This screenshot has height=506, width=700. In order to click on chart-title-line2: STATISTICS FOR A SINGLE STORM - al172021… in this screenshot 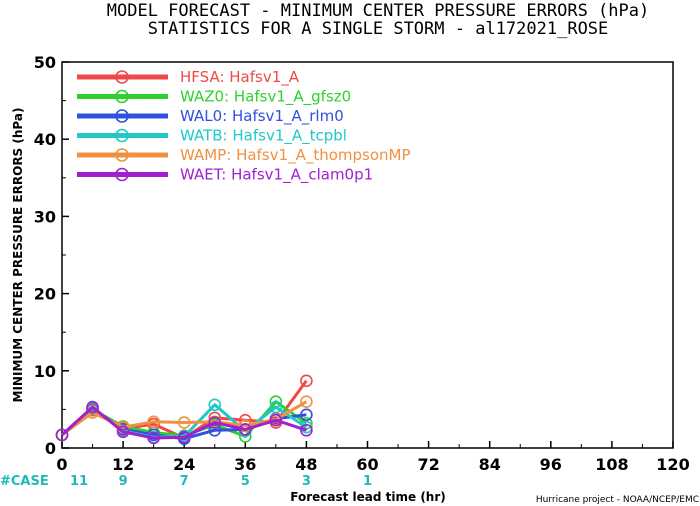, I will do `click(378, 29)`.